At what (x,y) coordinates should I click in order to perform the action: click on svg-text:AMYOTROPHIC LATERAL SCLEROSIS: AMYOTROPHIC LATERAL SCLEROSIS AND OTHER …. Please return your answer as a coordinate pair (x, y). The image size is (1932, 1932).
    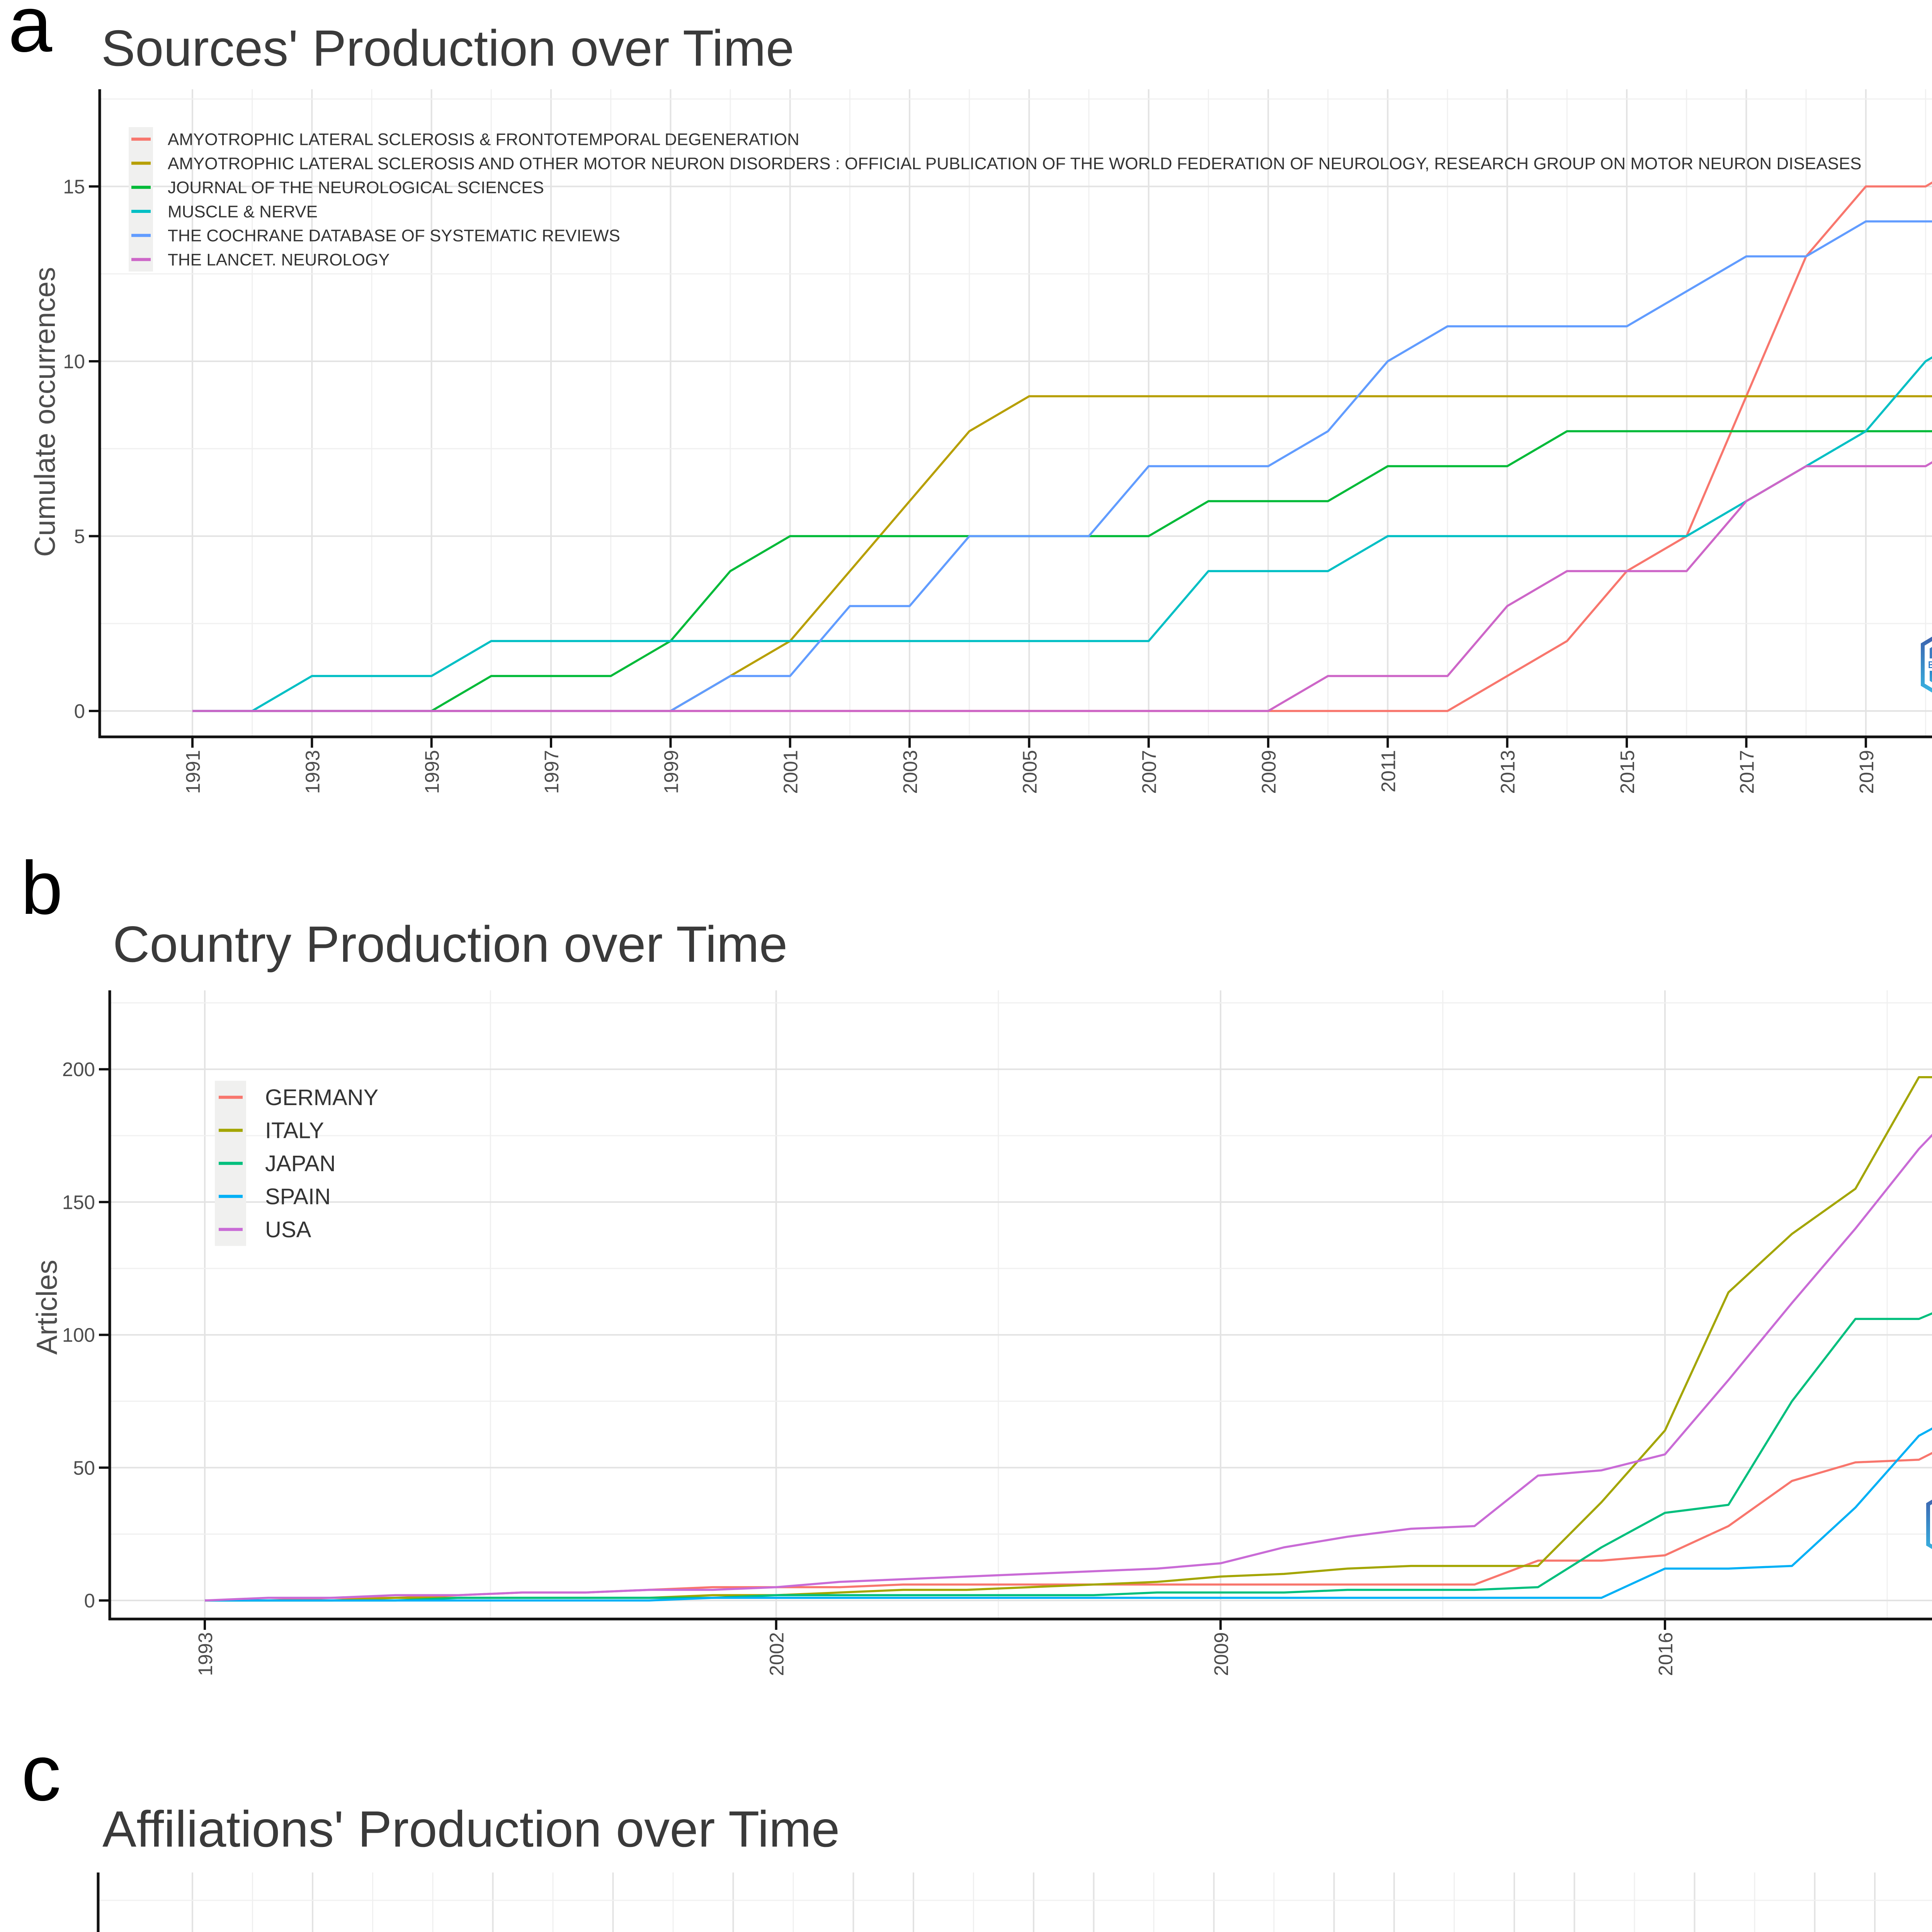
    Looking at the image, I should click on (1015, 163).